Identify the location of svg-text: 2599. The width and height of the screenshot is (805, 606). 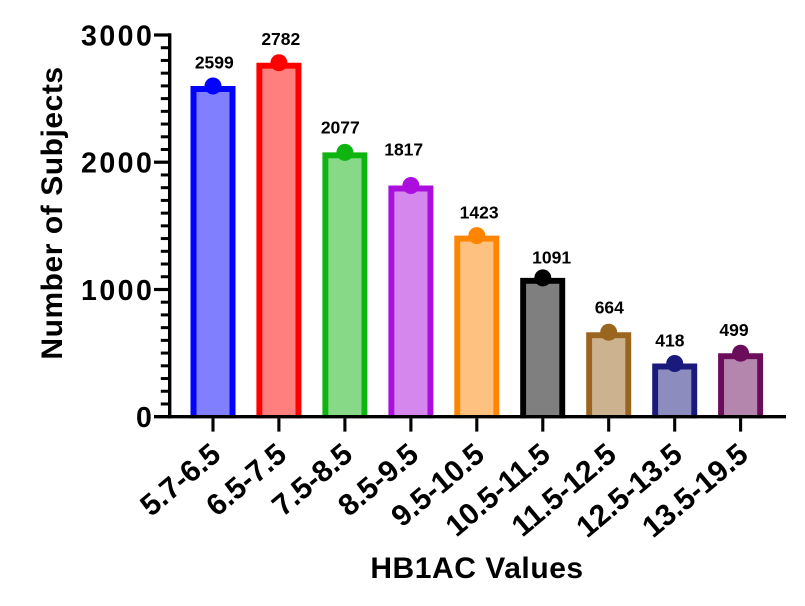
(214, 62).